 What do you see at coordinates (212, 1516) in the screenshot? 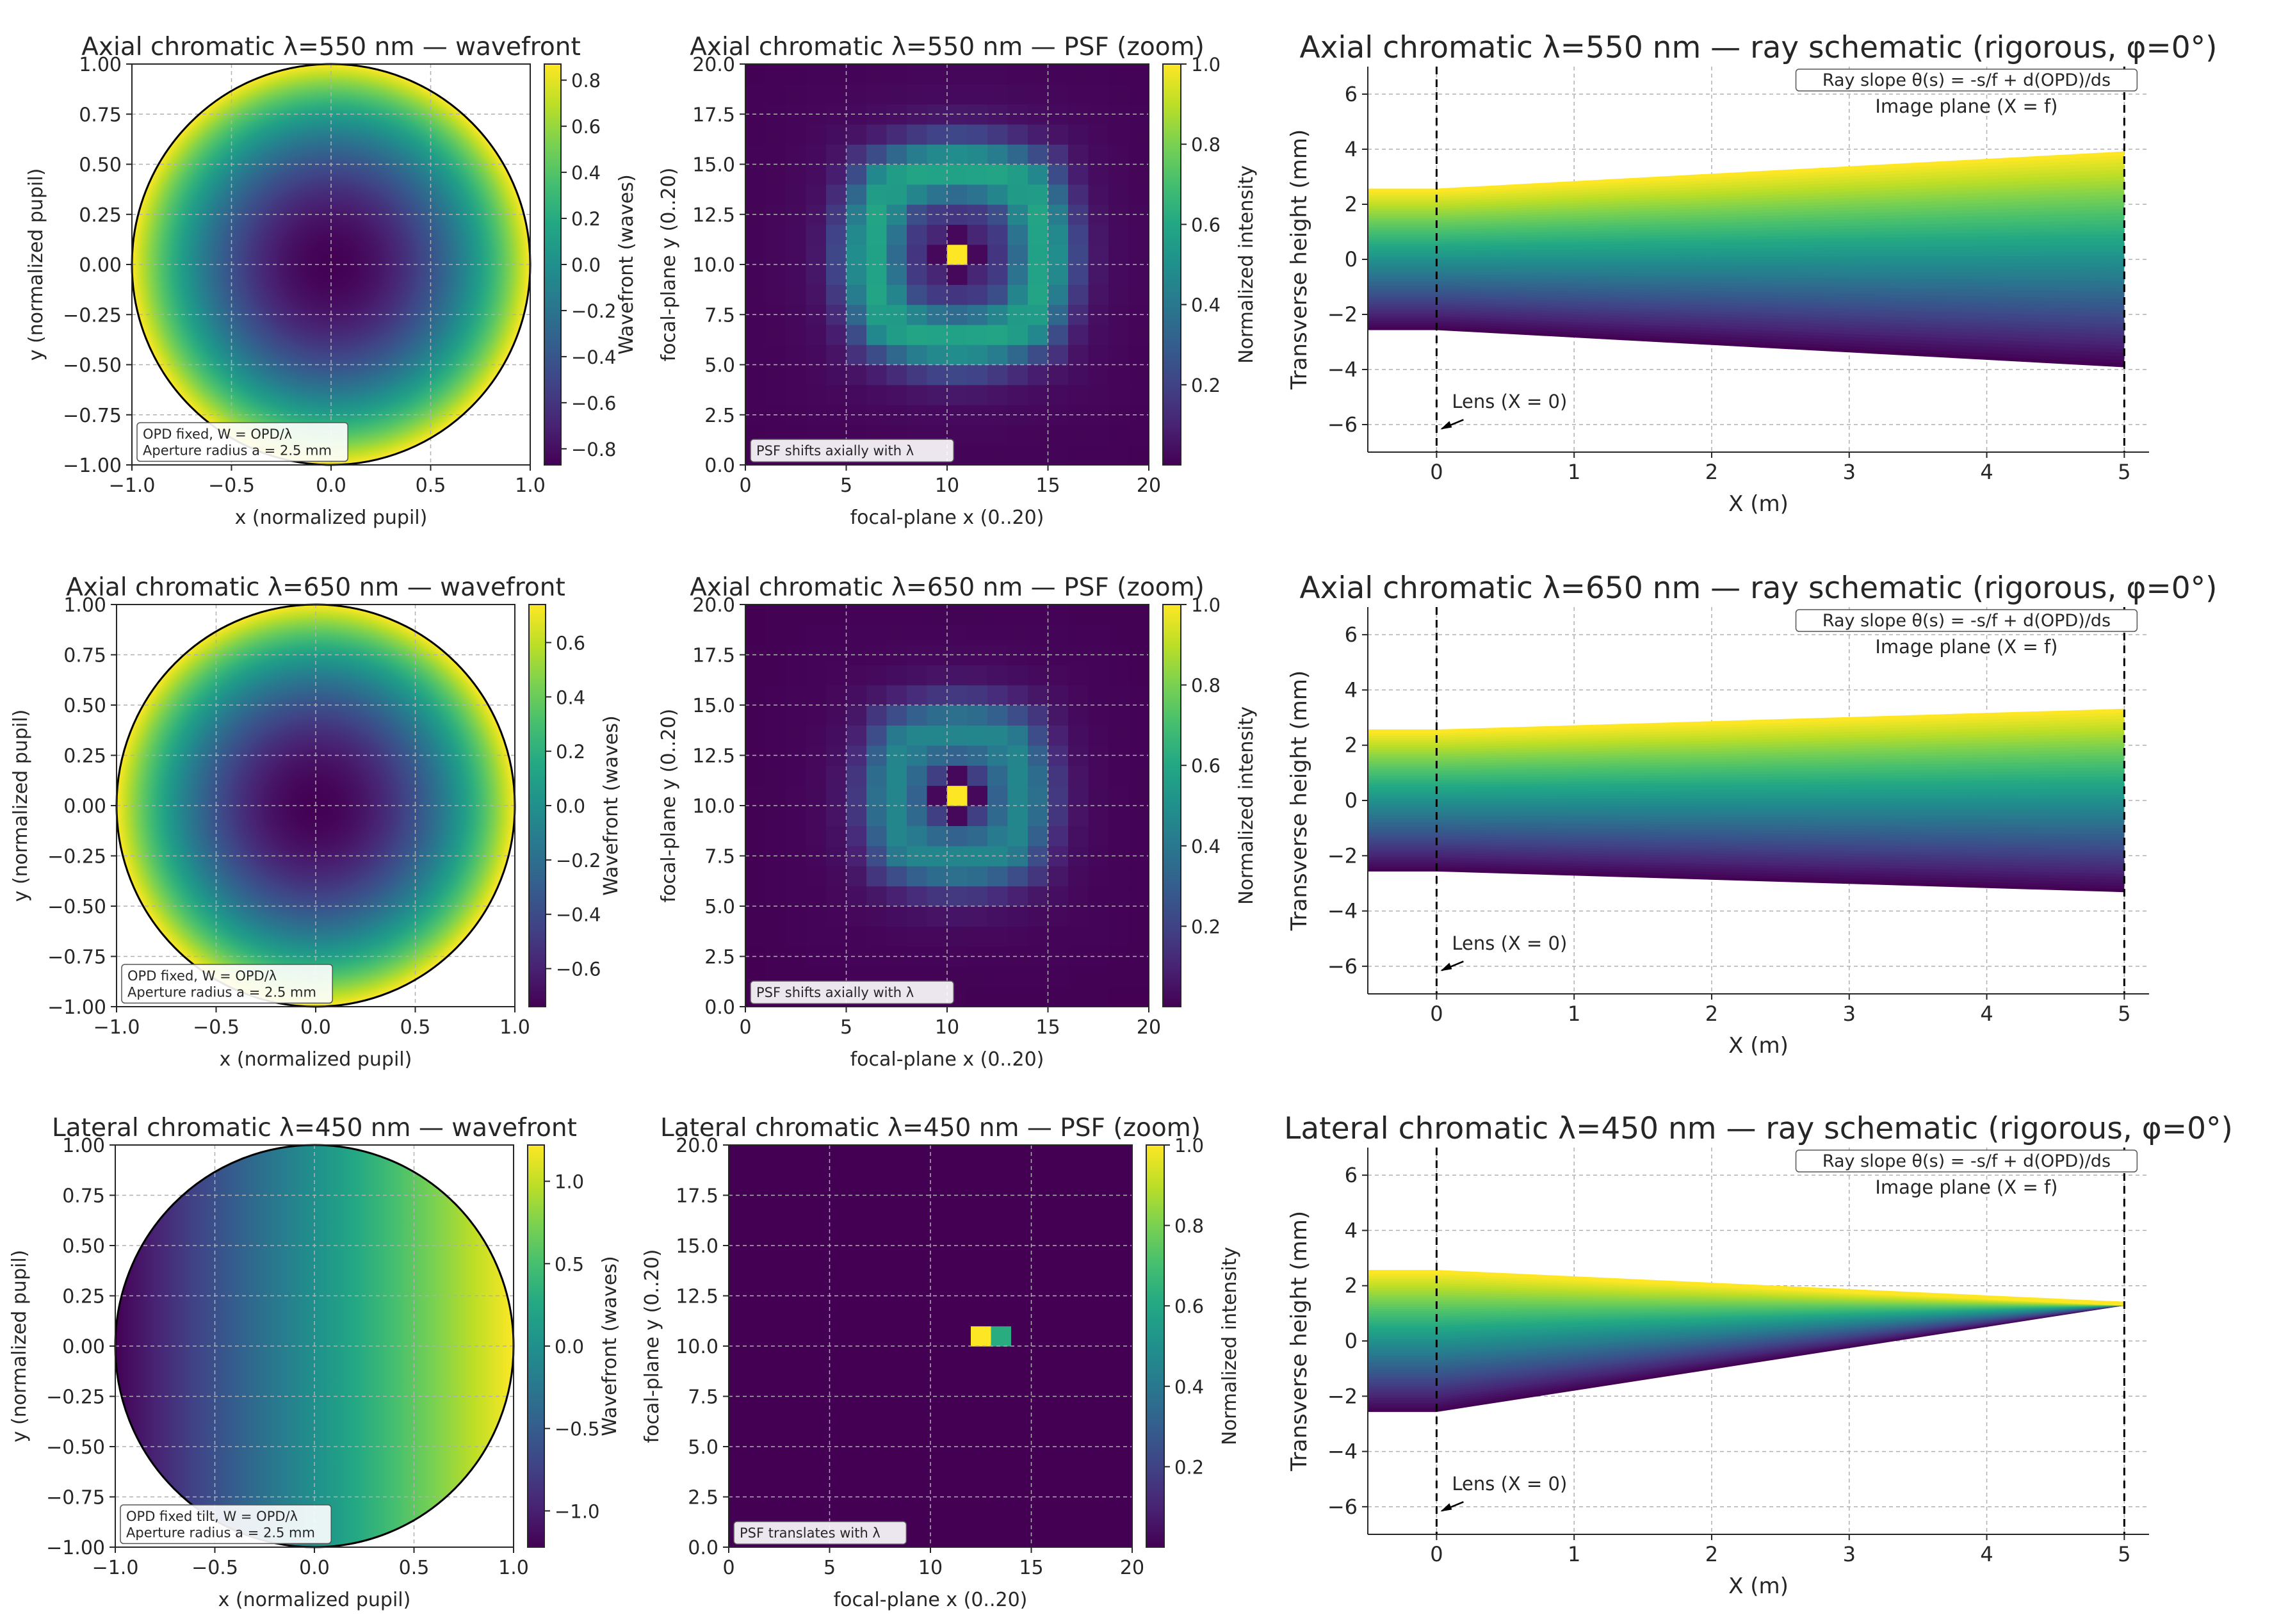
I see `wf_lat450-annotation-text: OPD fixed tilt, W = OPD/λ` at bounding box center [212, 1516].